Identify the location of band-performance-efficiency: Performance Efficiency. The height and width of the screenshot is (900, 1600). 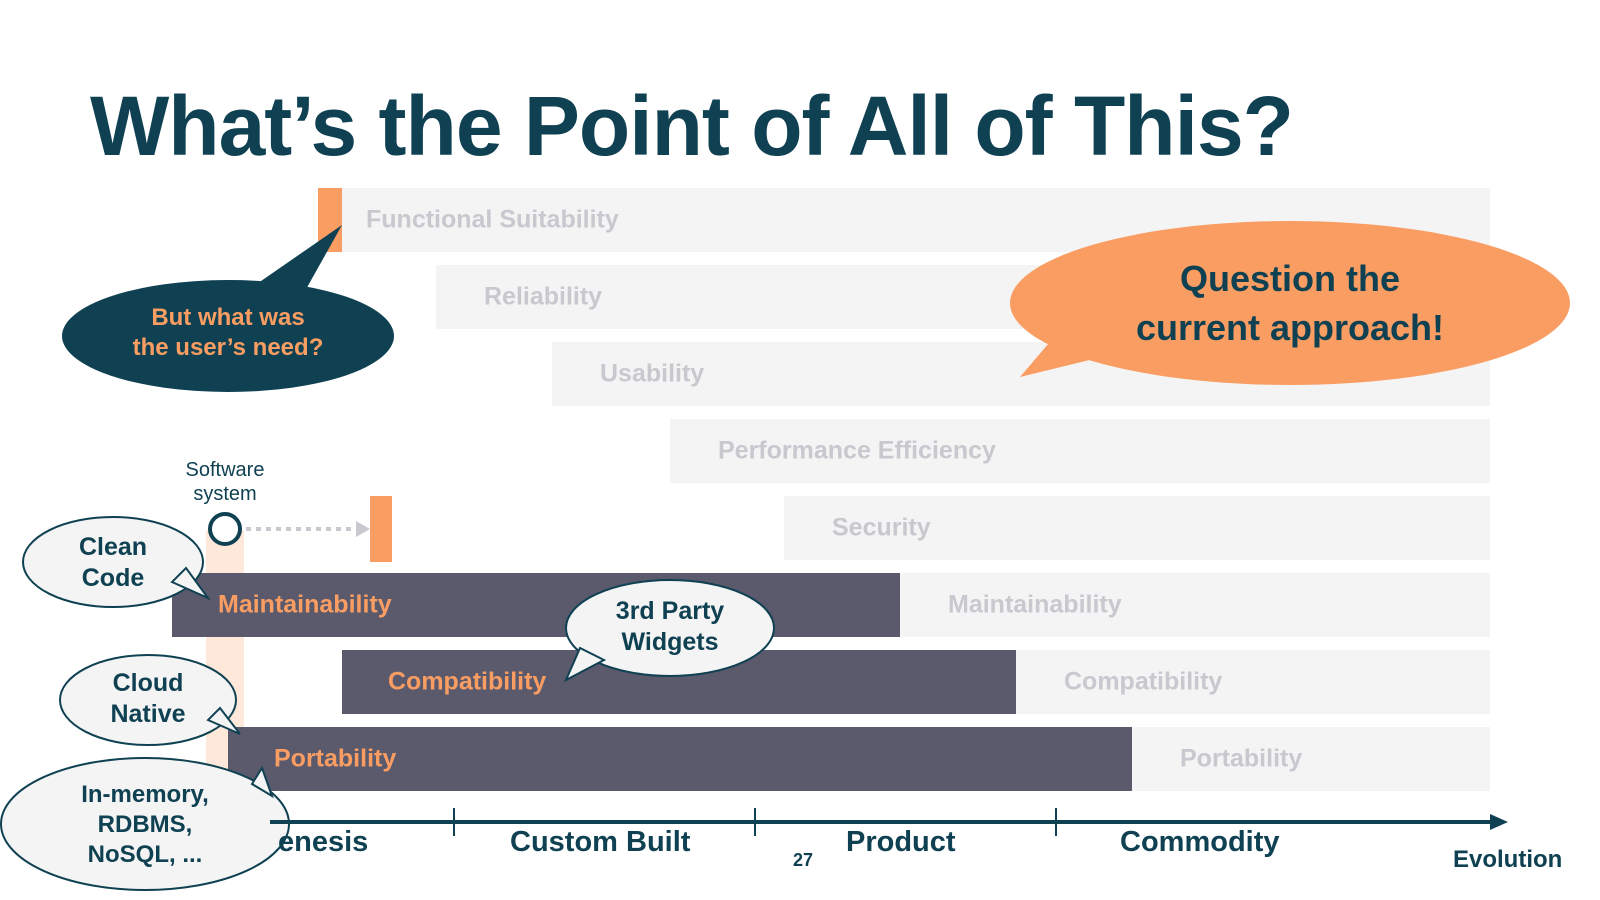
(1080, 451).